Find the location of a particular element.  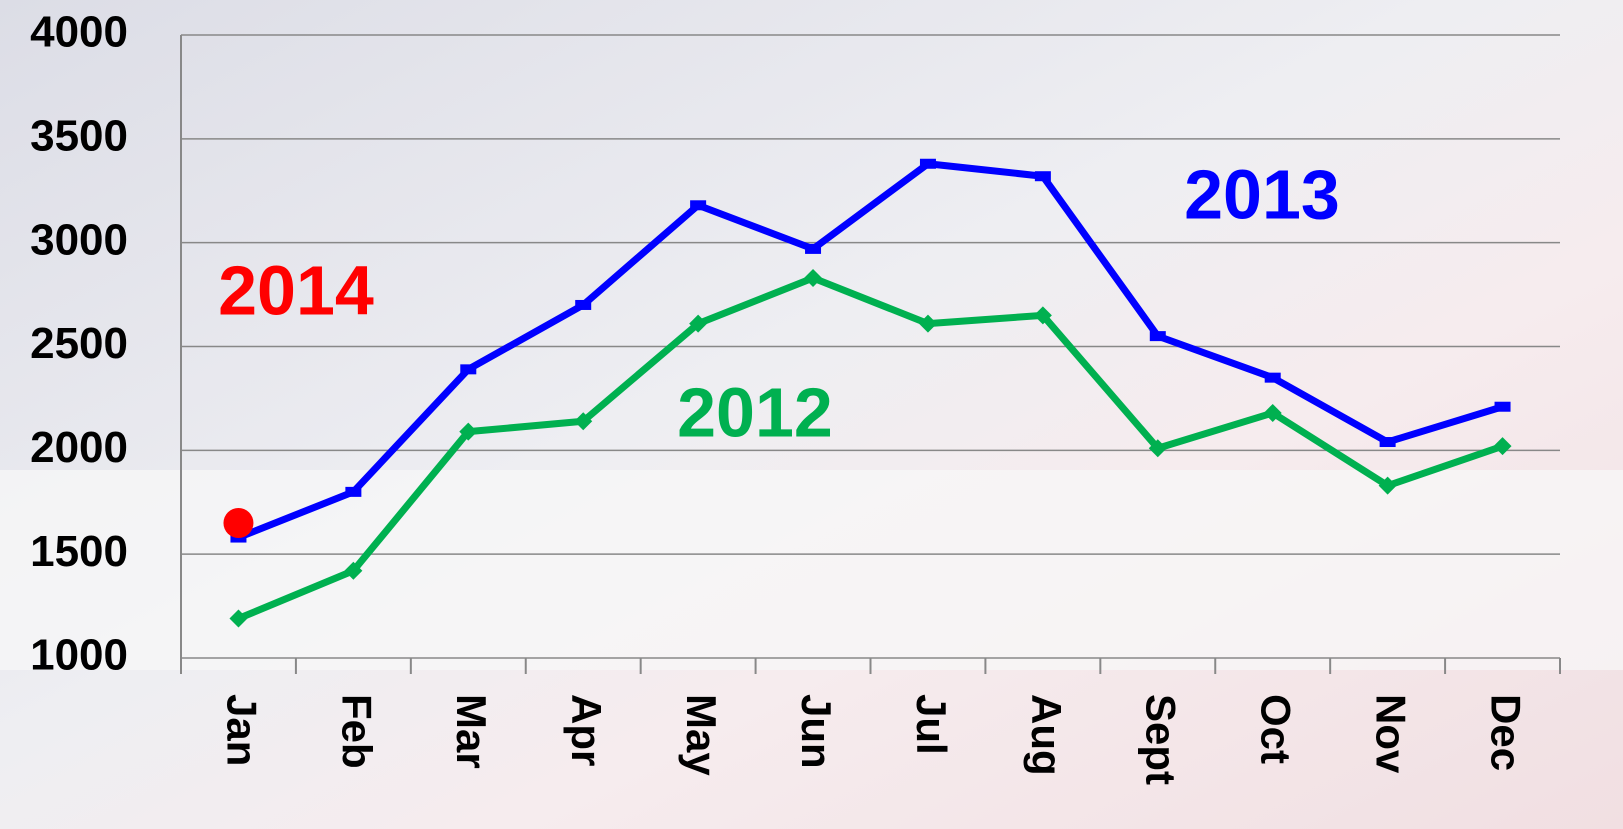

x-tick-label: Jul is located at coordinates (931, 724).